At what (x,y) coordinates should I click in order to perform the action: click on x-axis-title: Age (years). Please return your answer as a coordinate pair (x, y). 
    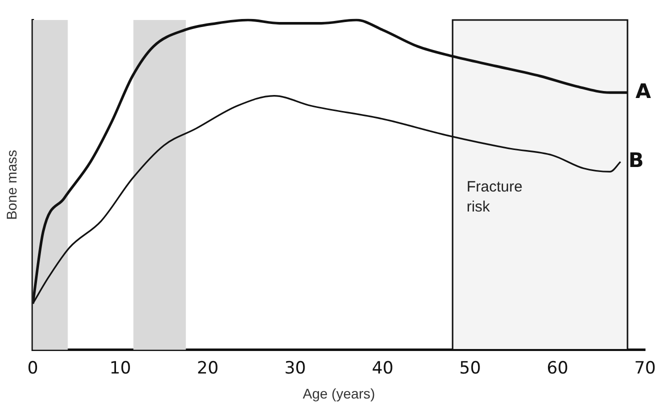
    Looking at the image, I should click on (339, 393).